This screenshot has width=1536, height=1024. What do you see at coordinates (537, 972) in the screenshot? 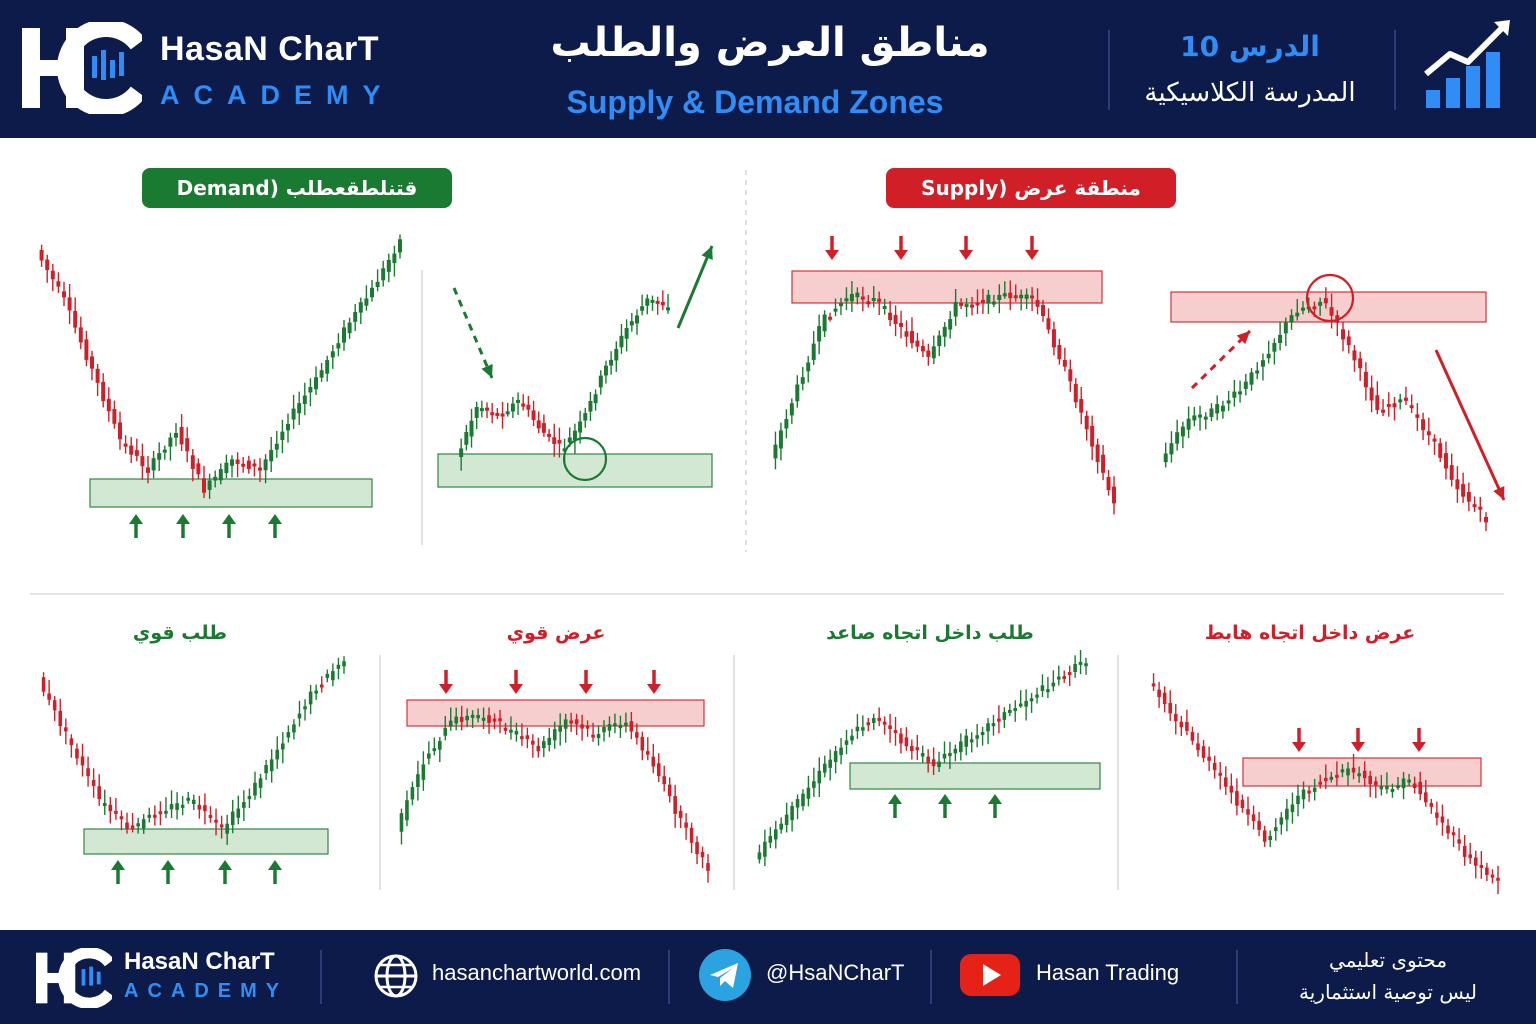
I see `website-link: hasanchartworld.com` at bounding box center [537, 972].